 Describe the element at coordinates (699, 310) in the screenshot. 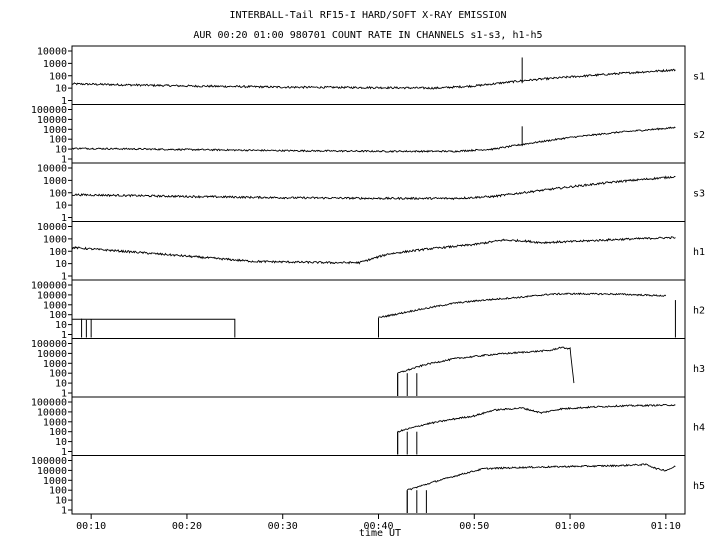

I see `panel-label-h2: h2` at that location.